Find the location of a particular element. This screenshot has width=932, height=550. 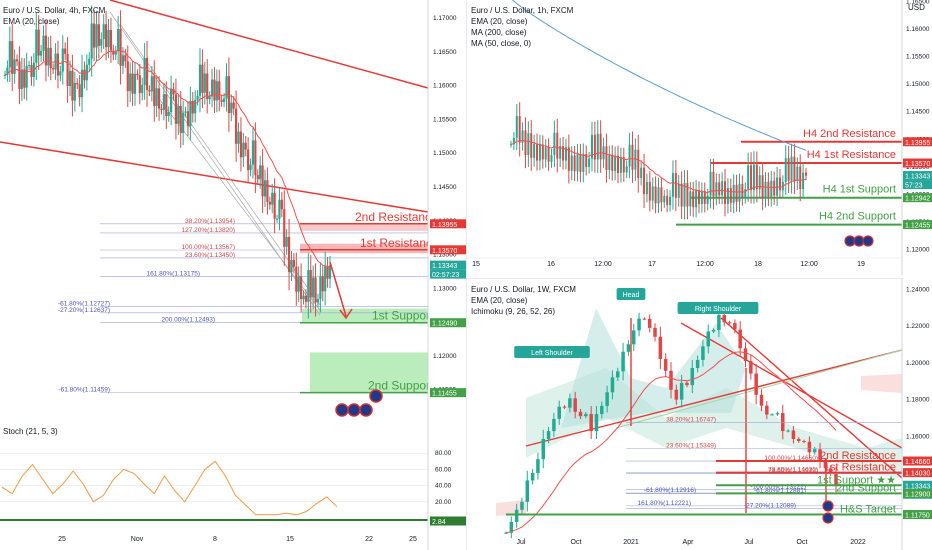

level-label: 2nd Resistance is located at coordinates (858, 456).